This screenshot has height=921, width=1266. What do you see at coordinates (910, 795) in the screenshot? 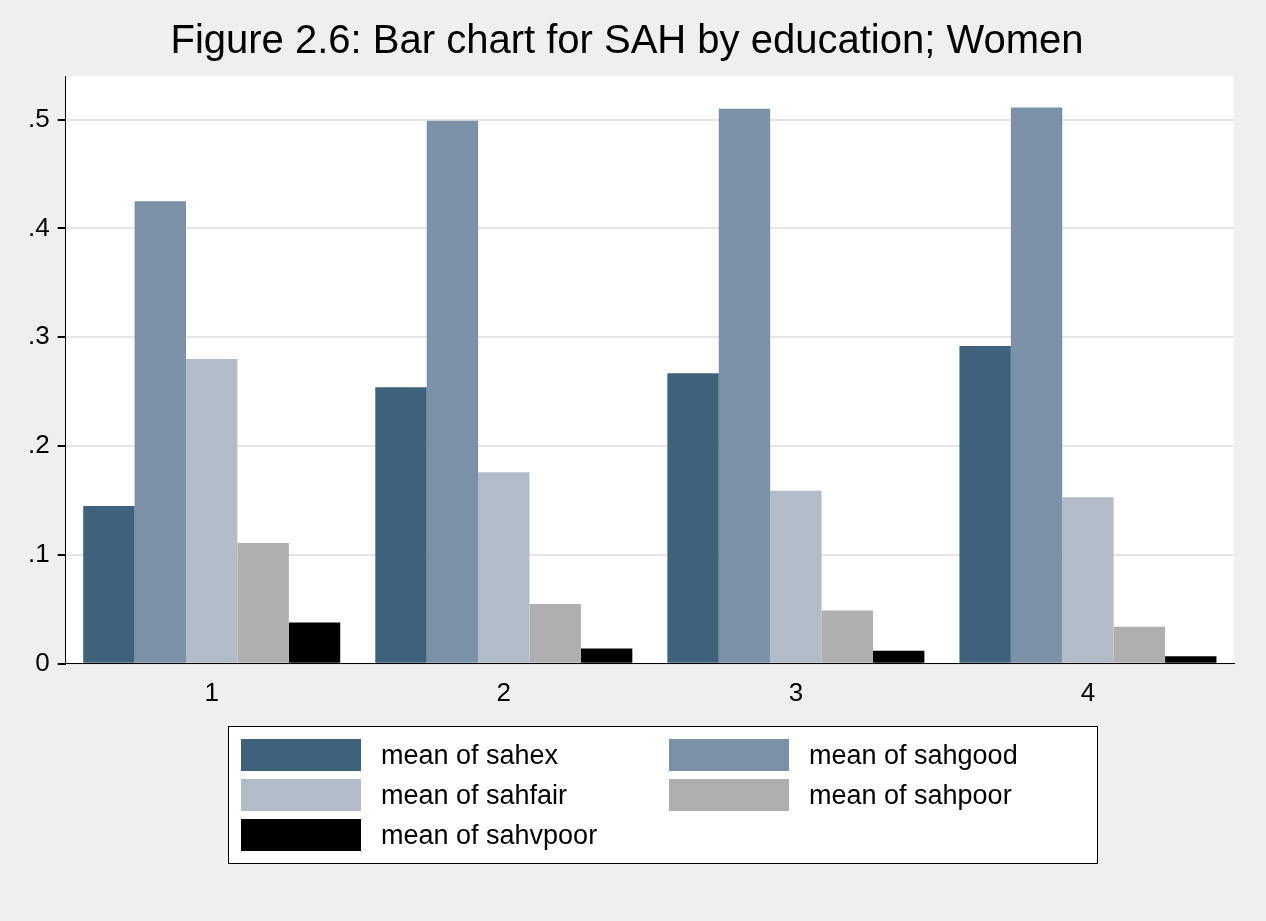
I see `legend-label: mean of sahpoor` at bounding box center [910, 795].